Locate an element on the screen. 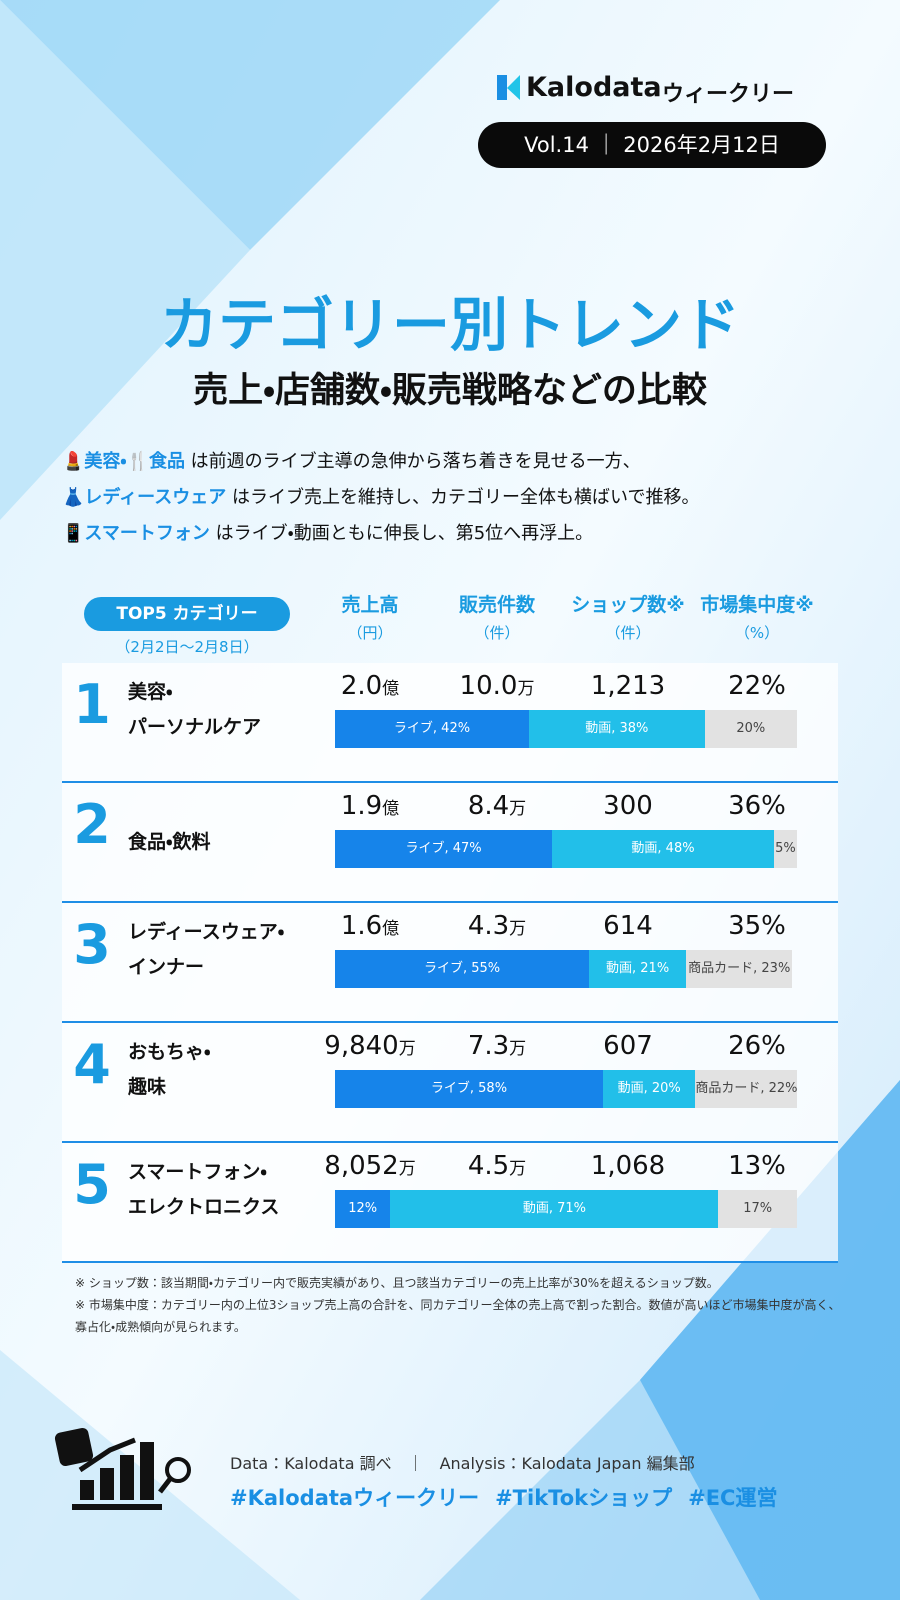 This screenshot has height=1600, width=900. value: 22% is located at coordinates (757, 686).